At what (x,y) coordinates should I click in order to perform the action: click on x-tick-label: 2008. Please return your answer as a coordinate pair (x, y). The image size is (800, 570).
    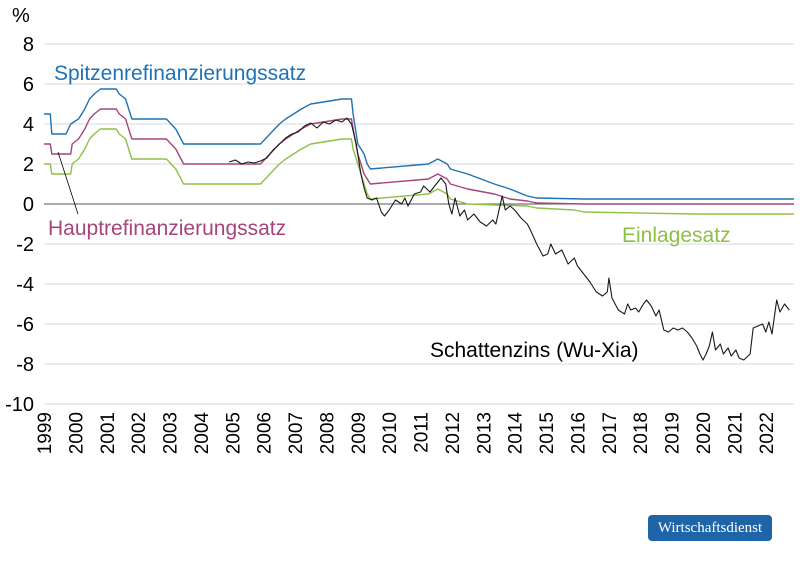
    Looking at the image, I should click on (327, 433).